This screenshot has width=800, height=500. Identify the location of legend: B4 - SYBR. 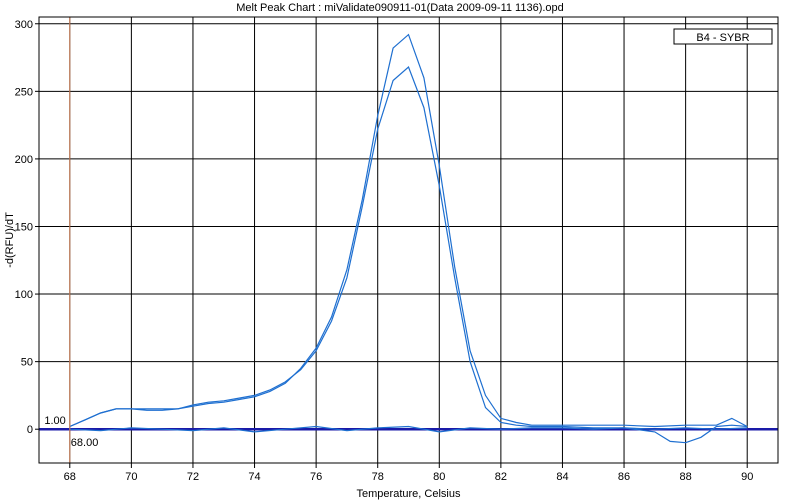
(723, 36).